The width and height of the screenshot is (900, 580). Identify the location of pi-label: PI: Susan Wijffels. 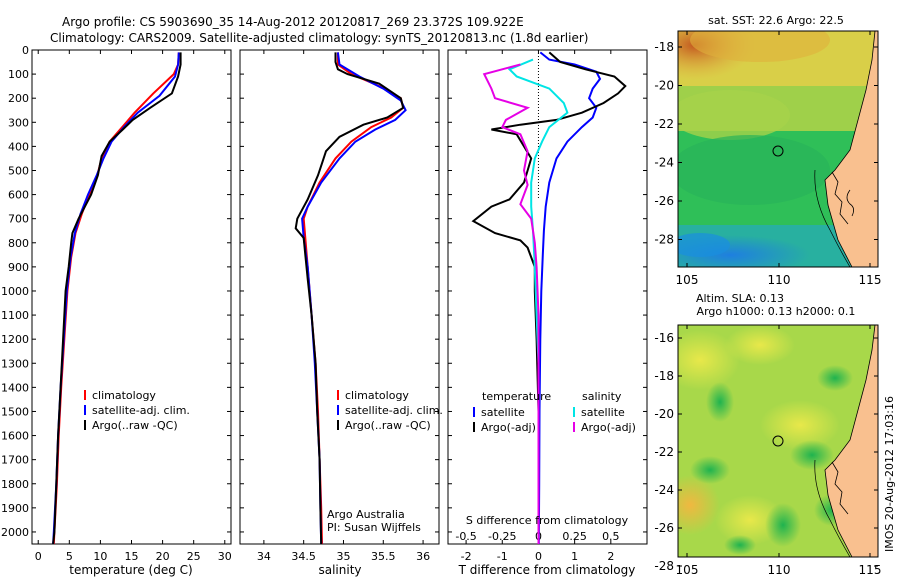
(374, 527).